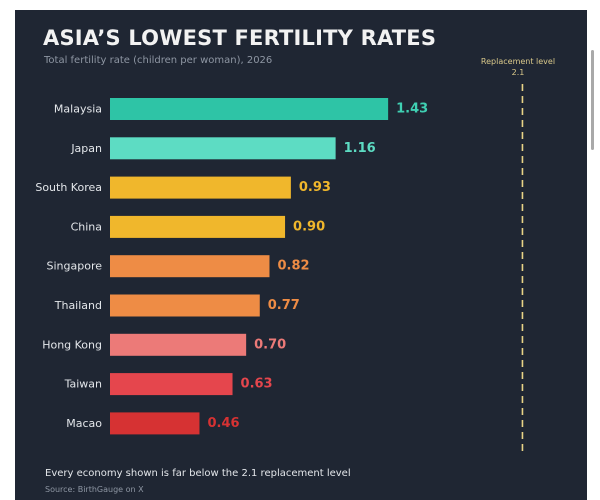 The height and width of the screenshot is (500, 600). Describe the element at coordinates (309, 226) in the screenshot. I see `value-label-china: 0.90` at that location.